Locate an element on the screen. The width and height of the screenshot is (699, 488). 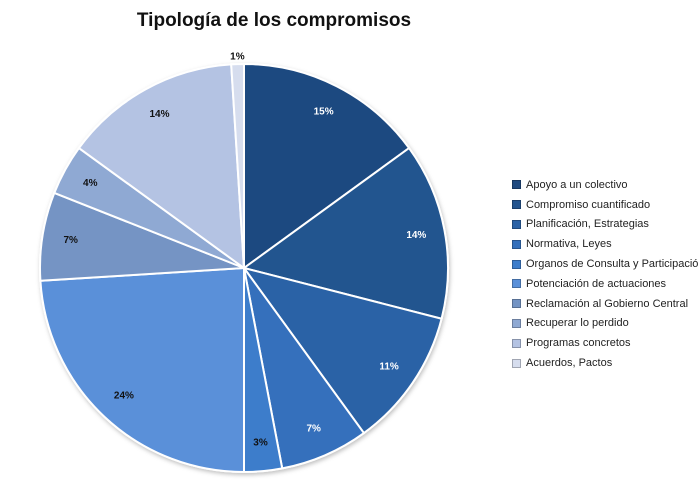
legend-label: Apoyo a un colectivo is located at coordinates (577, 184).